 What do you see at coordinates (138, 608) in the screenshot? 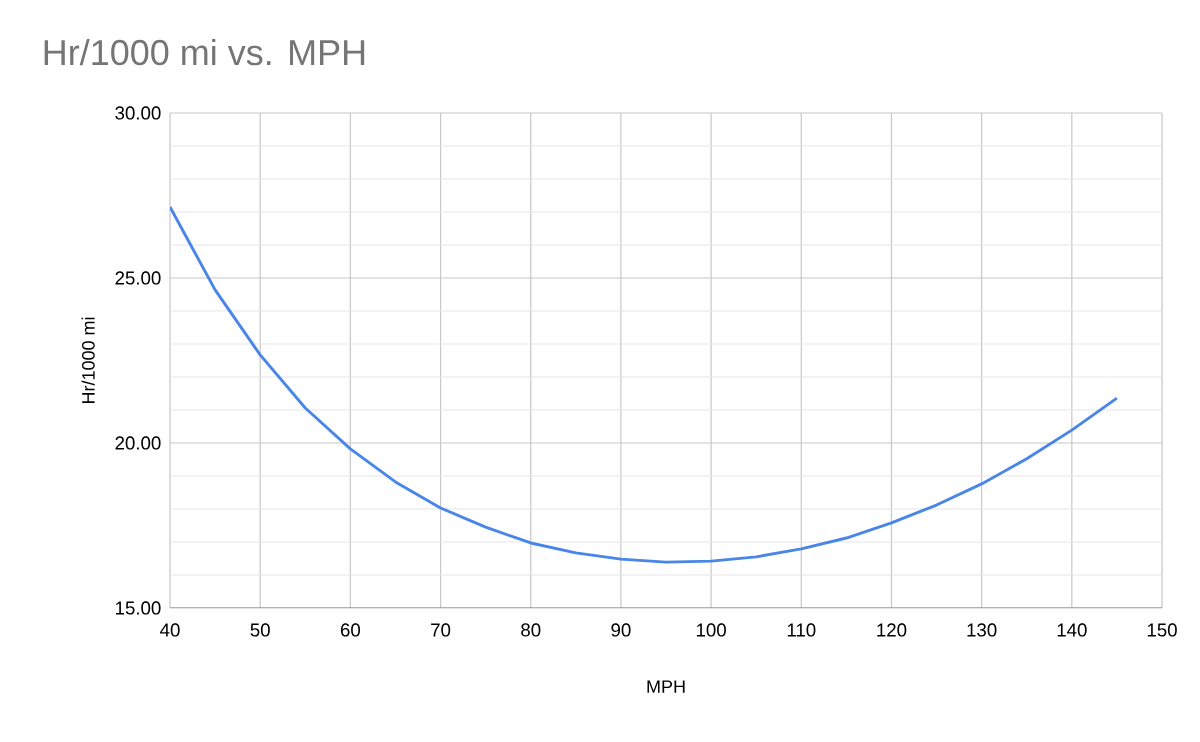
I see `y-tick-label: 15.00` at bounding box center [138, 608].